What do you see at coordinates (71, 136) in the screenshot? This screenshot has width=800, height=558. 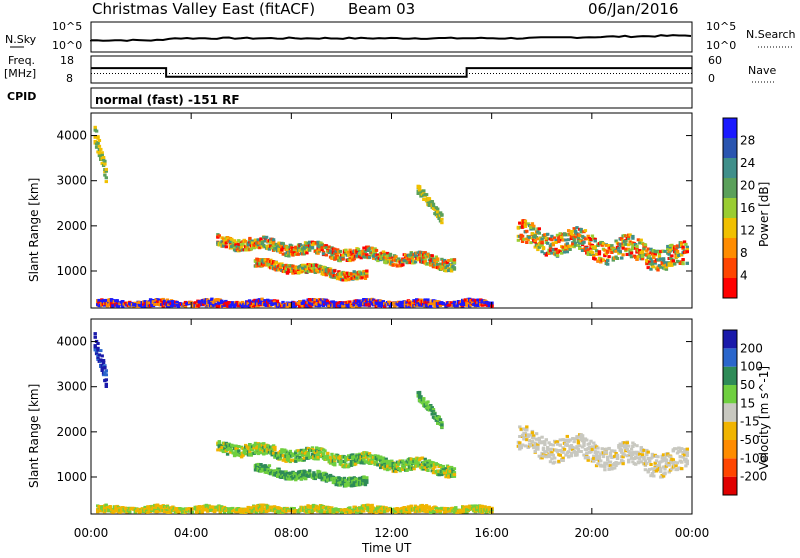 I see `ytick-label: 4000` at bounding box center [71, 136].